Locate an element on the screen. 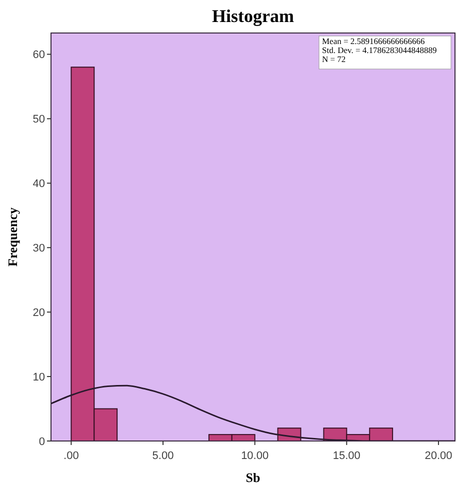  annotation: N = 72 is located at coordinates (334, 59).